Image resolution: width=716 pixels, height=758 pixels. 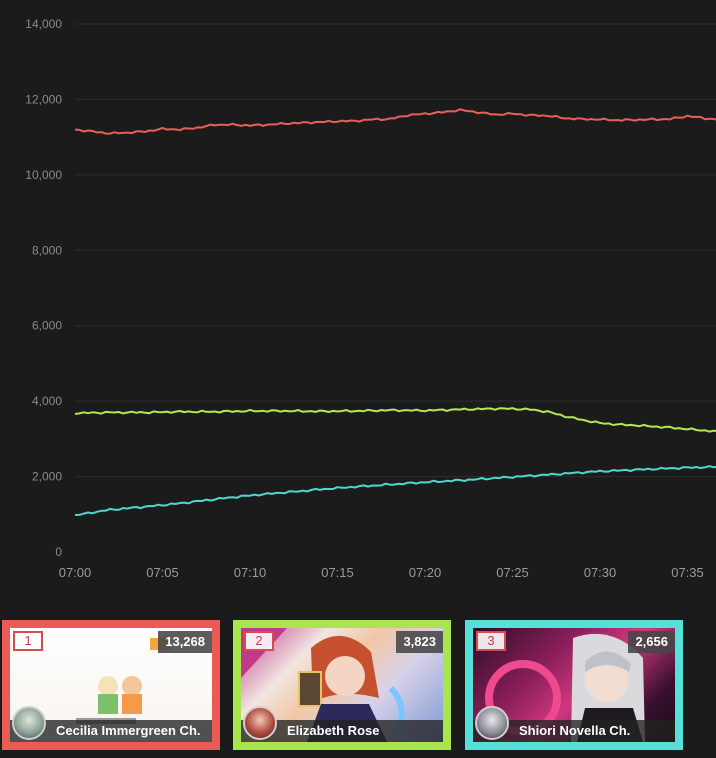 I want to click on viewer-count-badge: 3,823, so click(x=419, y=642).